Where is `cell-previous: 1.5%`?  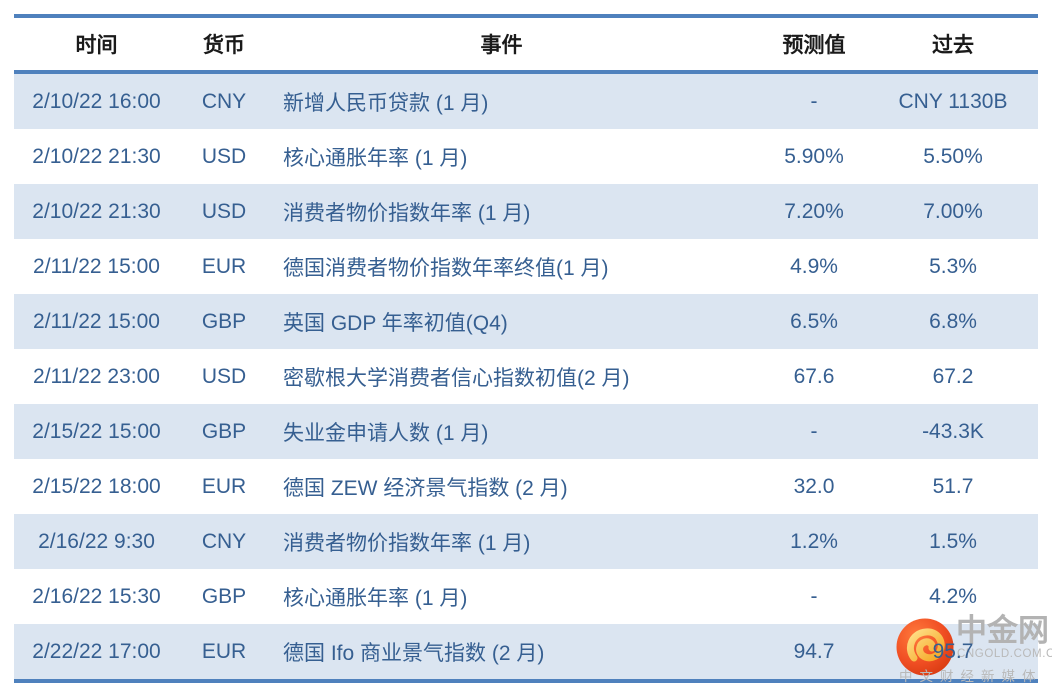 cell-previous: 1.5% is located at coordinates (953, 541).